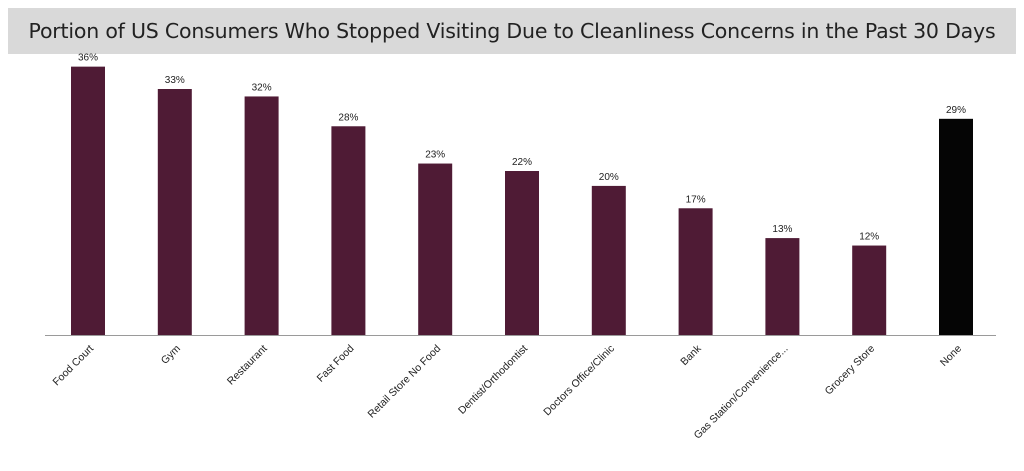 This screenshot has height=471, width=1024. Describe the element at coordinates (73, 366) in the screenshot. I see `category-label-0: Food Court` at that location.